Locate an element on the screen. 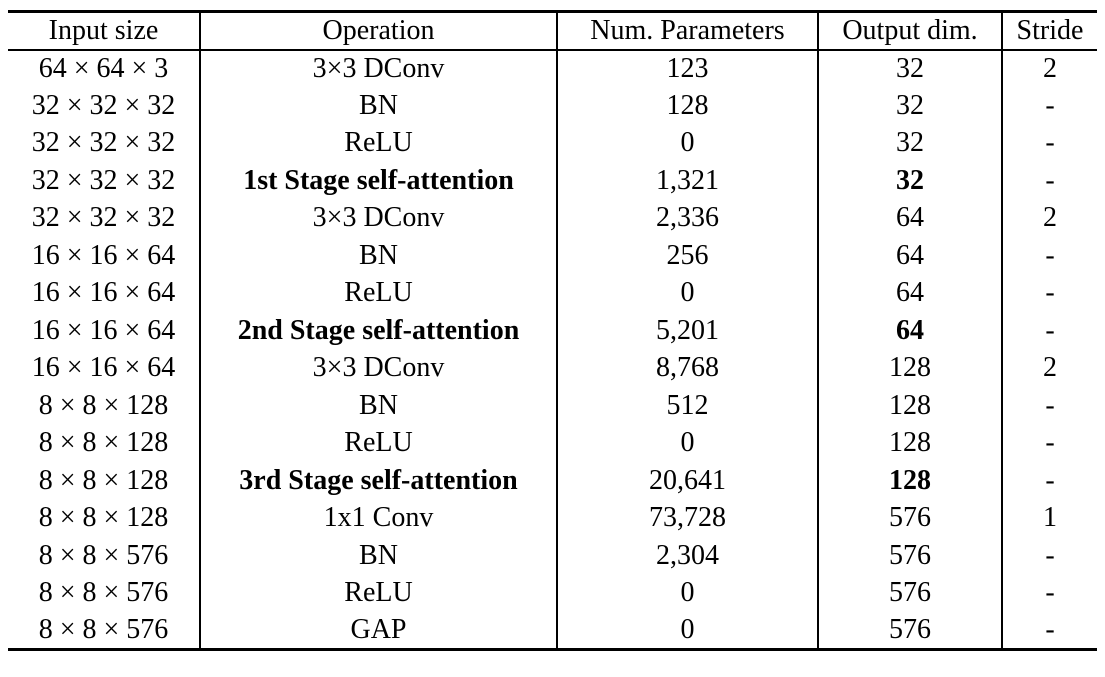  table-row: 32 × 32 × 32 ReLU 0 32 - is located at coordinates (552, 143).